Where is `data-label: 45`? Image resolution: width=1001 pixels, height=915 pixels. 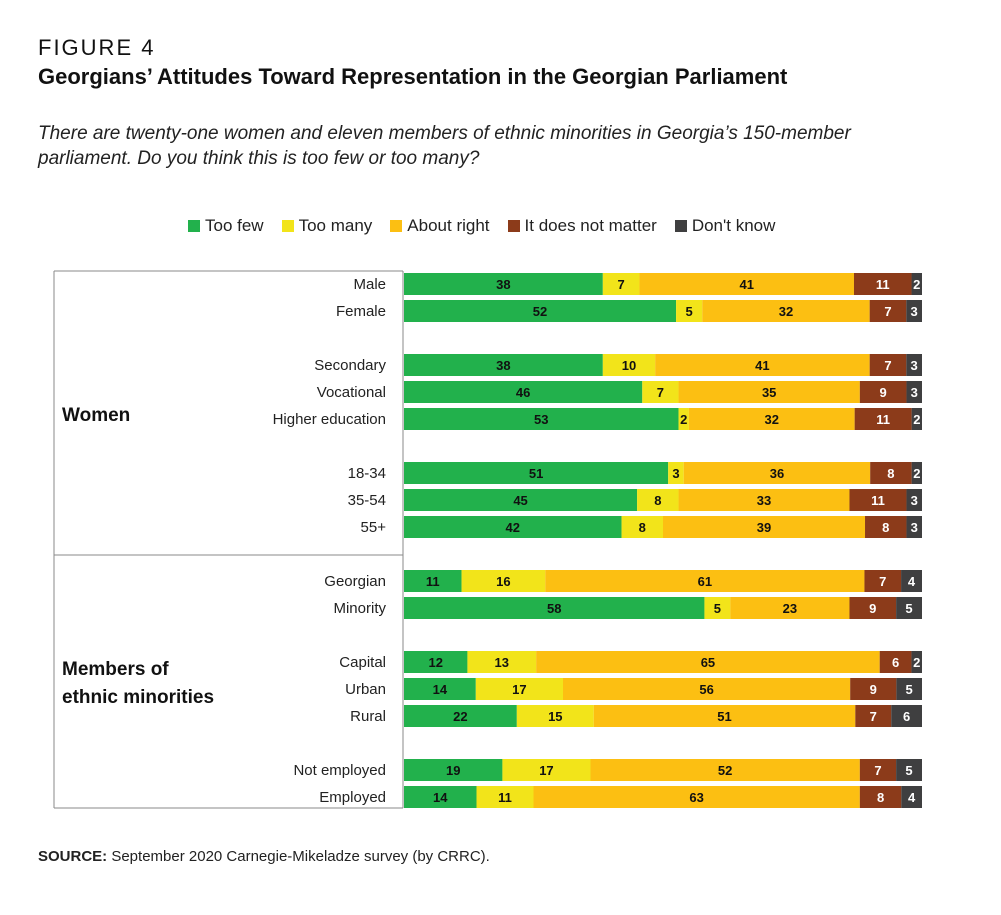
data-label: 45 is located at coordinates (520, 500).